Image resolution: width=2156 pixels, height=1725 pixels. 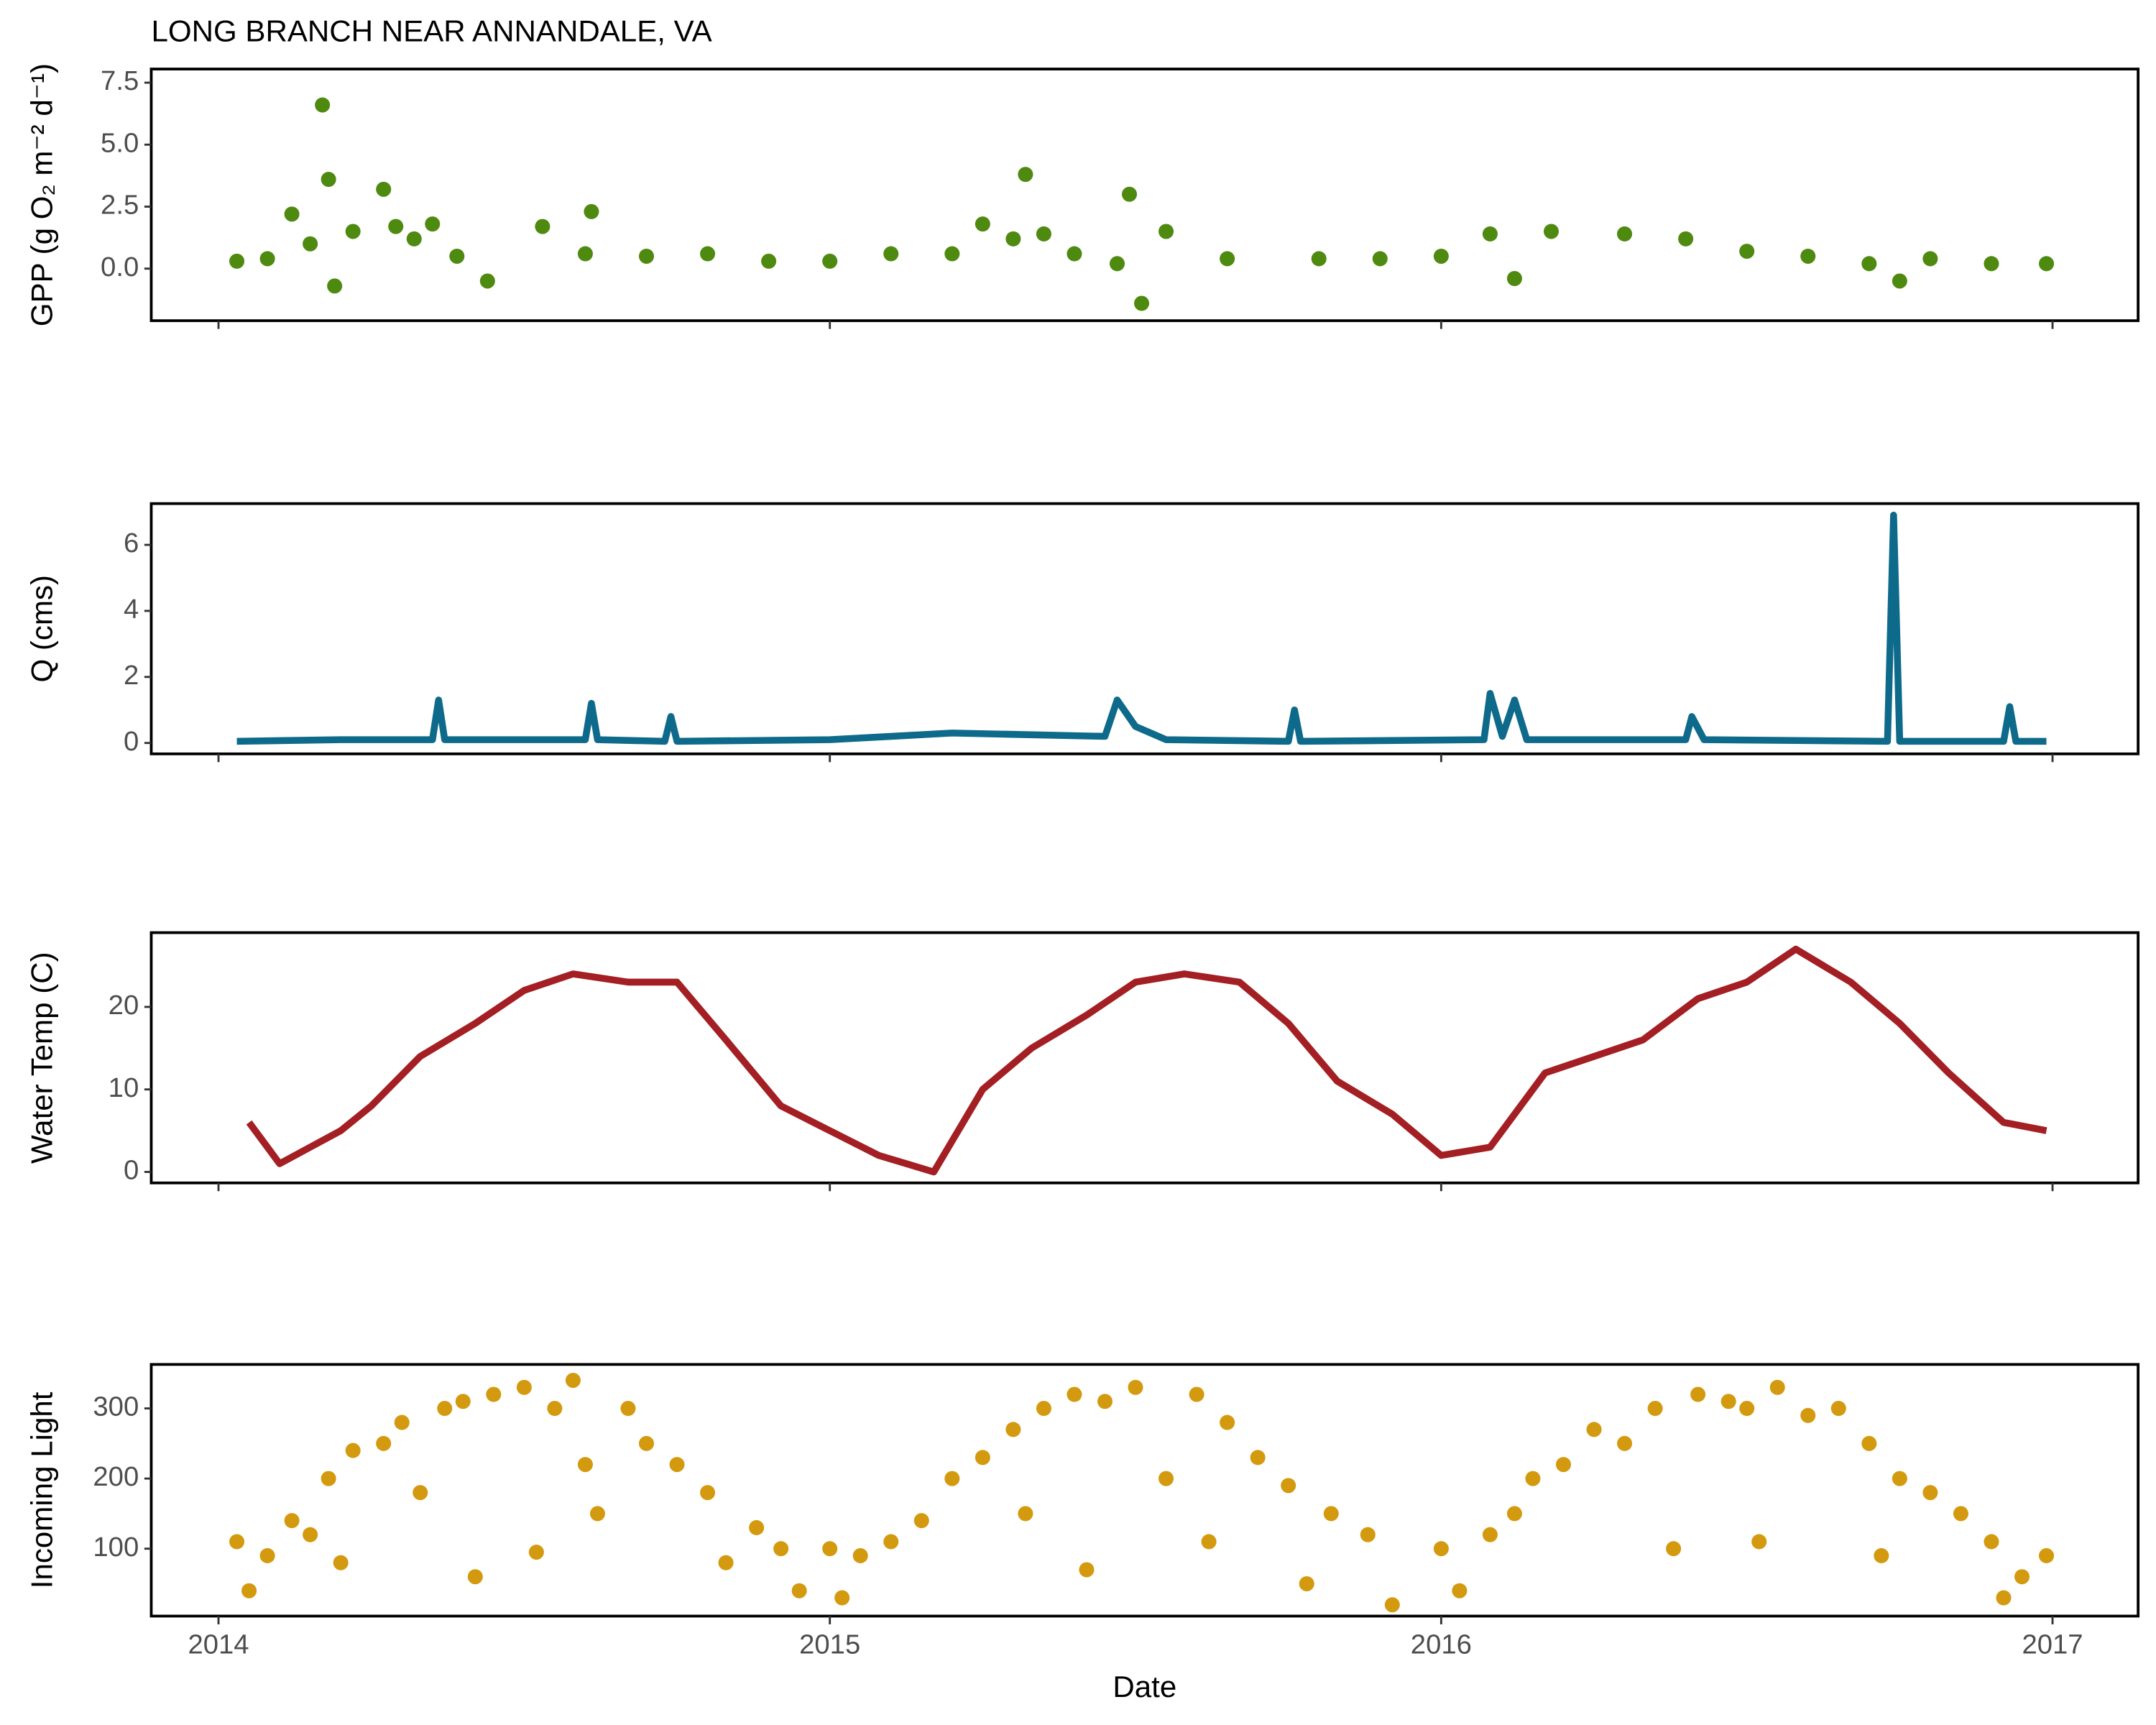 I want to click on x-axis-title: Date, so click(x=1144, y=1686).